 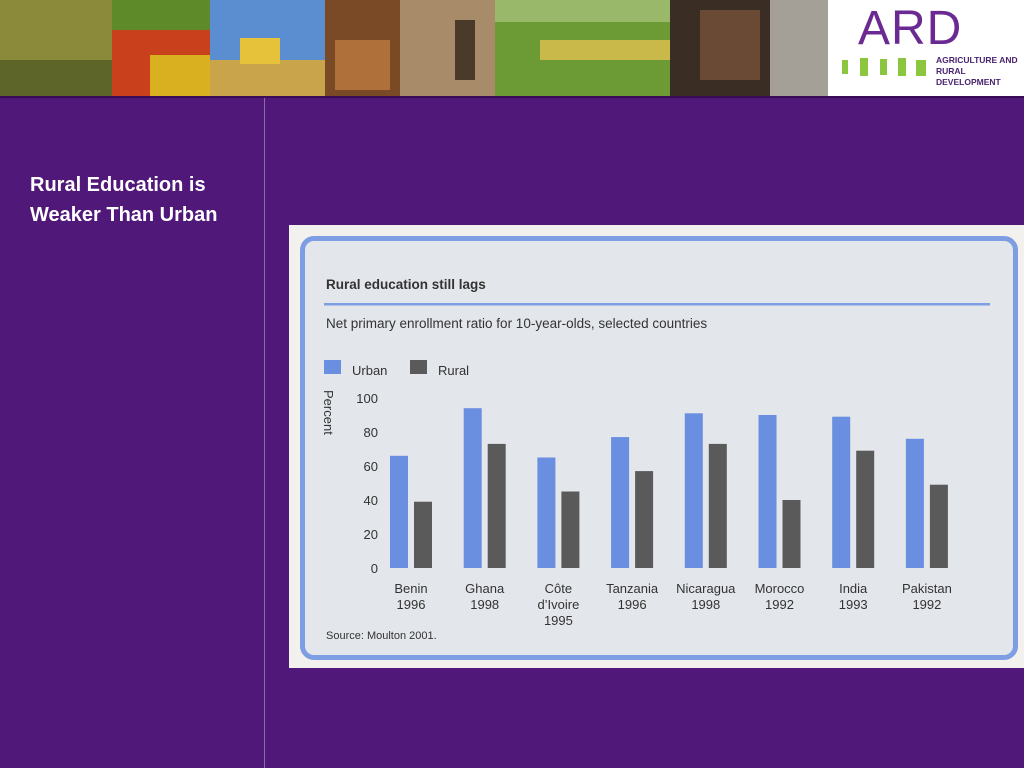 I want to click on bar-rural-tanzania, so click(x=644, y=519).